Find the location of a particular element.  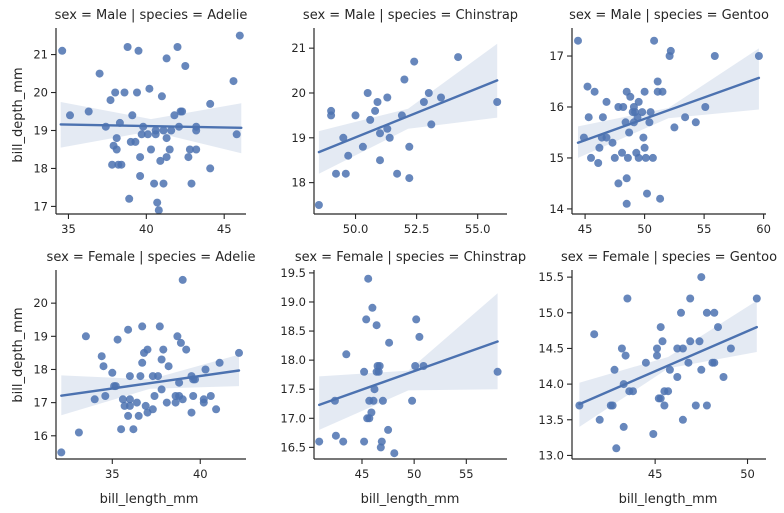

x-tick-label: 50.0 is located at coordinates (356, 229).